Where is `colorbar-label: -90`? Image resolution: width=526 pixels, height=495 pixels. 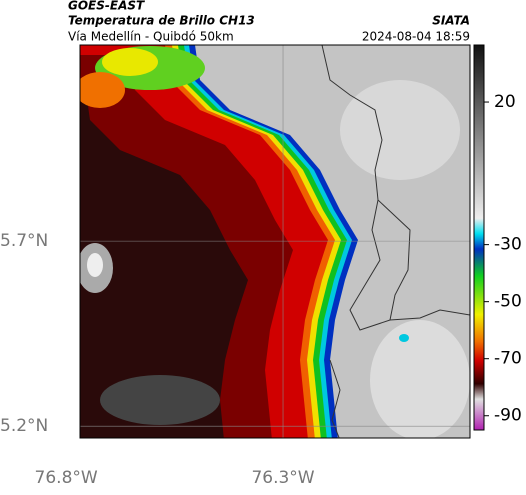
colorbar-label: -90 is located at coordinates (508, 416).